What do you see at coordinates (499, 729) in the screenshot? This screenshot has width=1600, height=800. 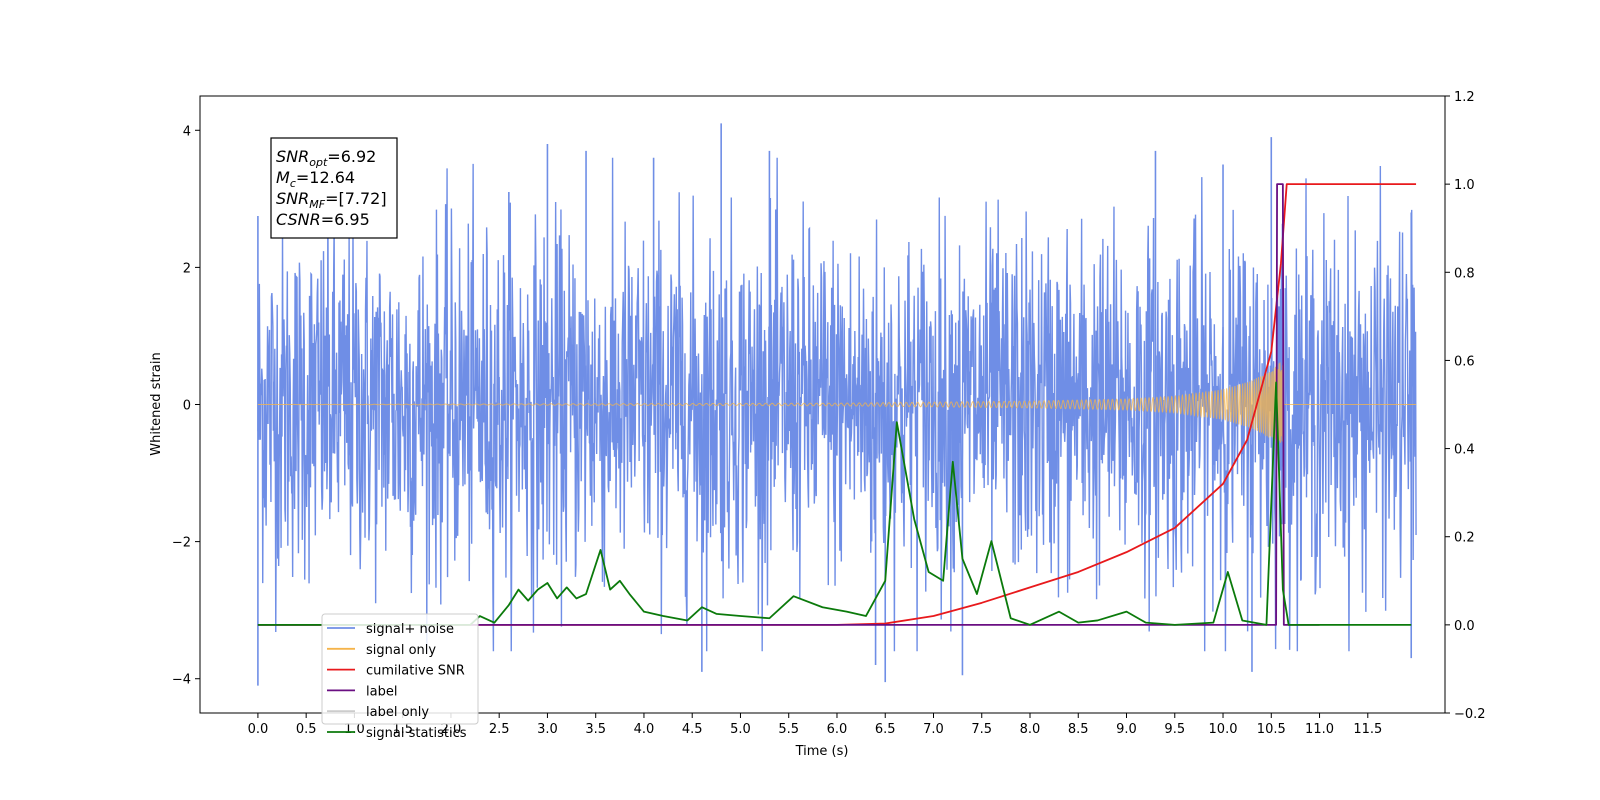 I see `x-tick-label: 2.5` at bounding box center [499, 729].